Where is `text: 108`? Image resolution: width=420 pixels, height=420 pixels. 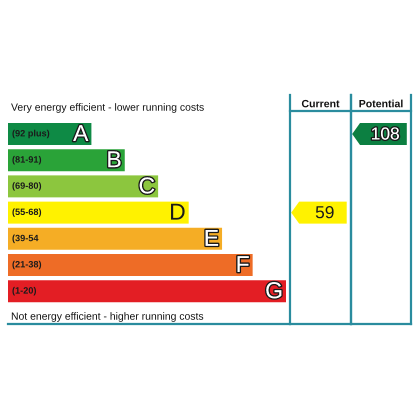
text: 108 is located at coordinates (385, 133).